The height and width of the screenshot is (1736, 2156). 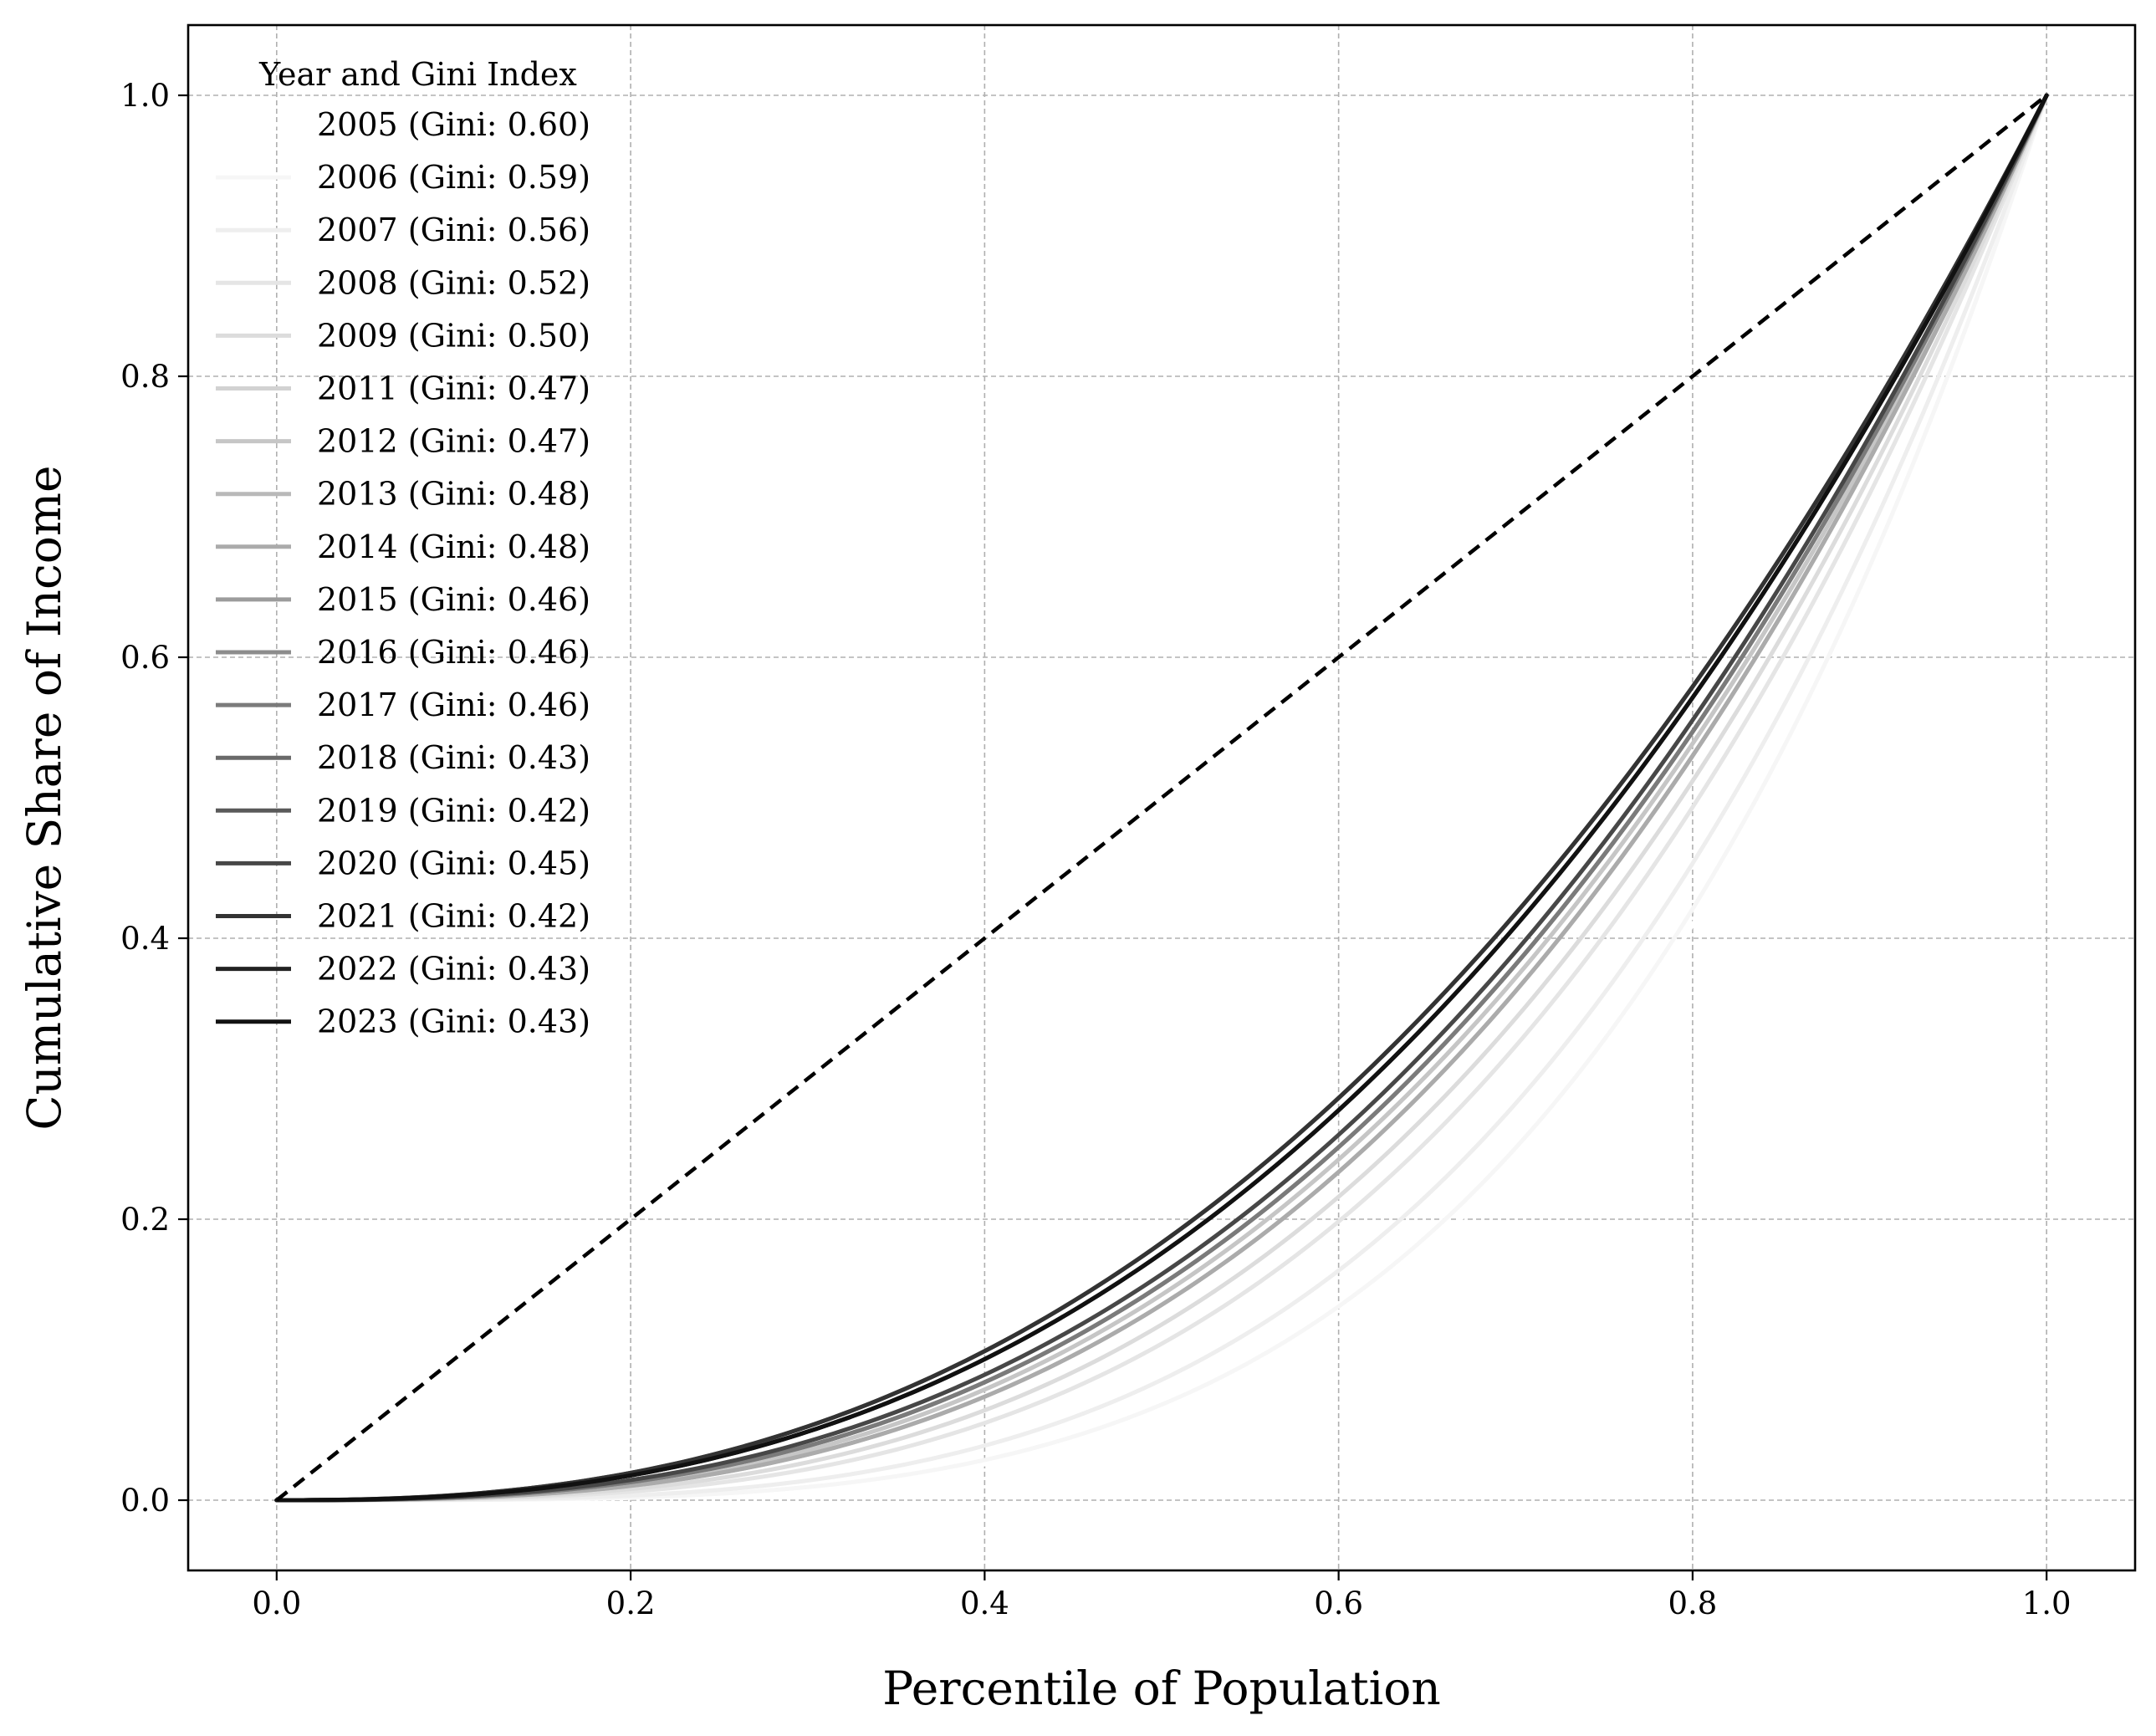 What do you see at coordinates (276, 1603) in the screenshot?
I see `x-tick-label: 0.0` at bounding box center [276, 1603].